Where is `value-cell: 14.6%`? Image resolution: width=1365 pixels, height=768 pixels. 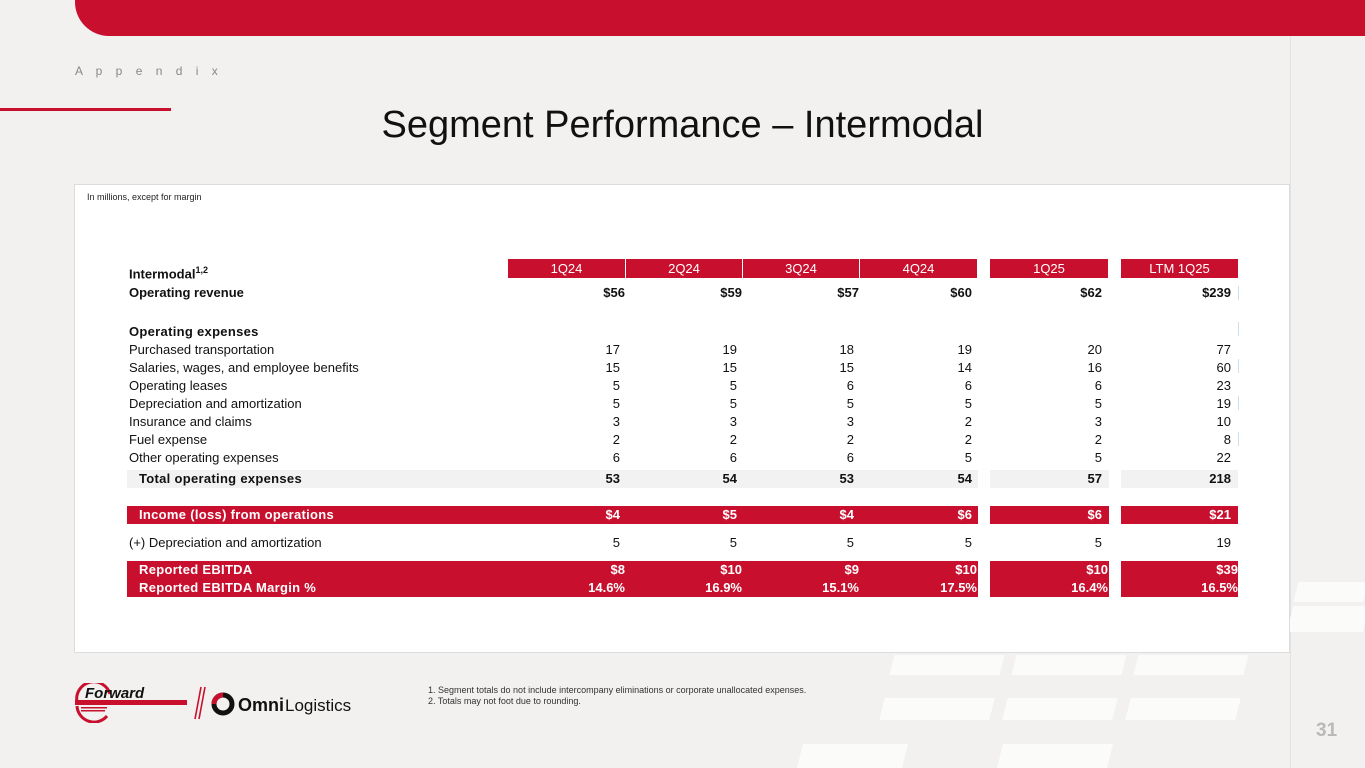 value-cell: 14.6% is located at coordinates (606, 587).